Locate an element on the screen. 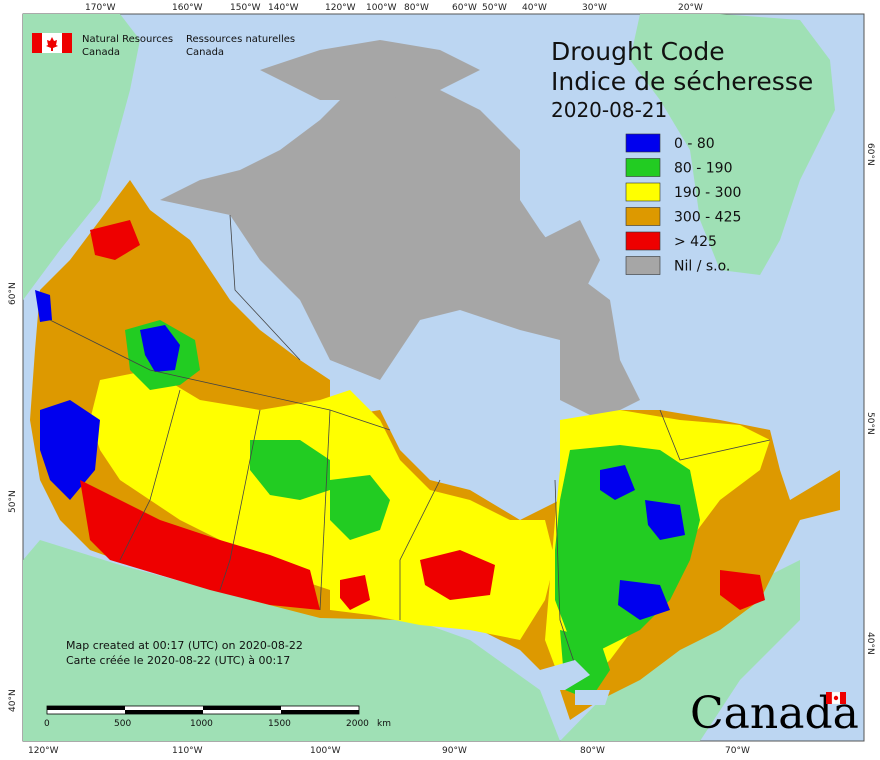 The image size is (880, 760). border-alberta-sask is located at coordinates (240, 500).